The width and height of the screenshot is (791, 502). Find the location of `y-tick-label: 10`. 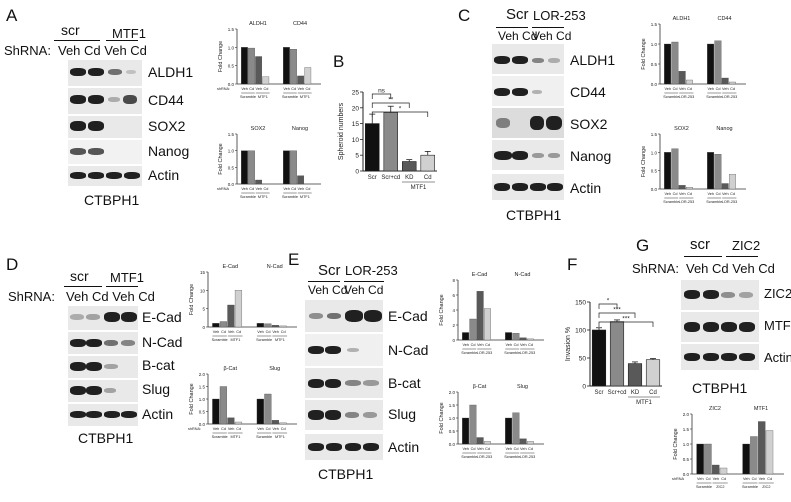

y-tick-label: 10 is located at coordinates (203, 290).